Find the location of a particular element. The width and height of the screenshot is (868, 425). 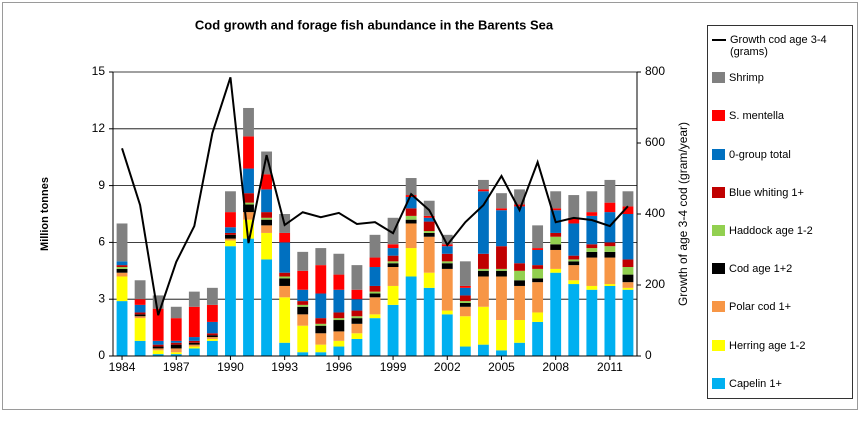

x-tick-label: 1993 is located at coordinates (284, 367).